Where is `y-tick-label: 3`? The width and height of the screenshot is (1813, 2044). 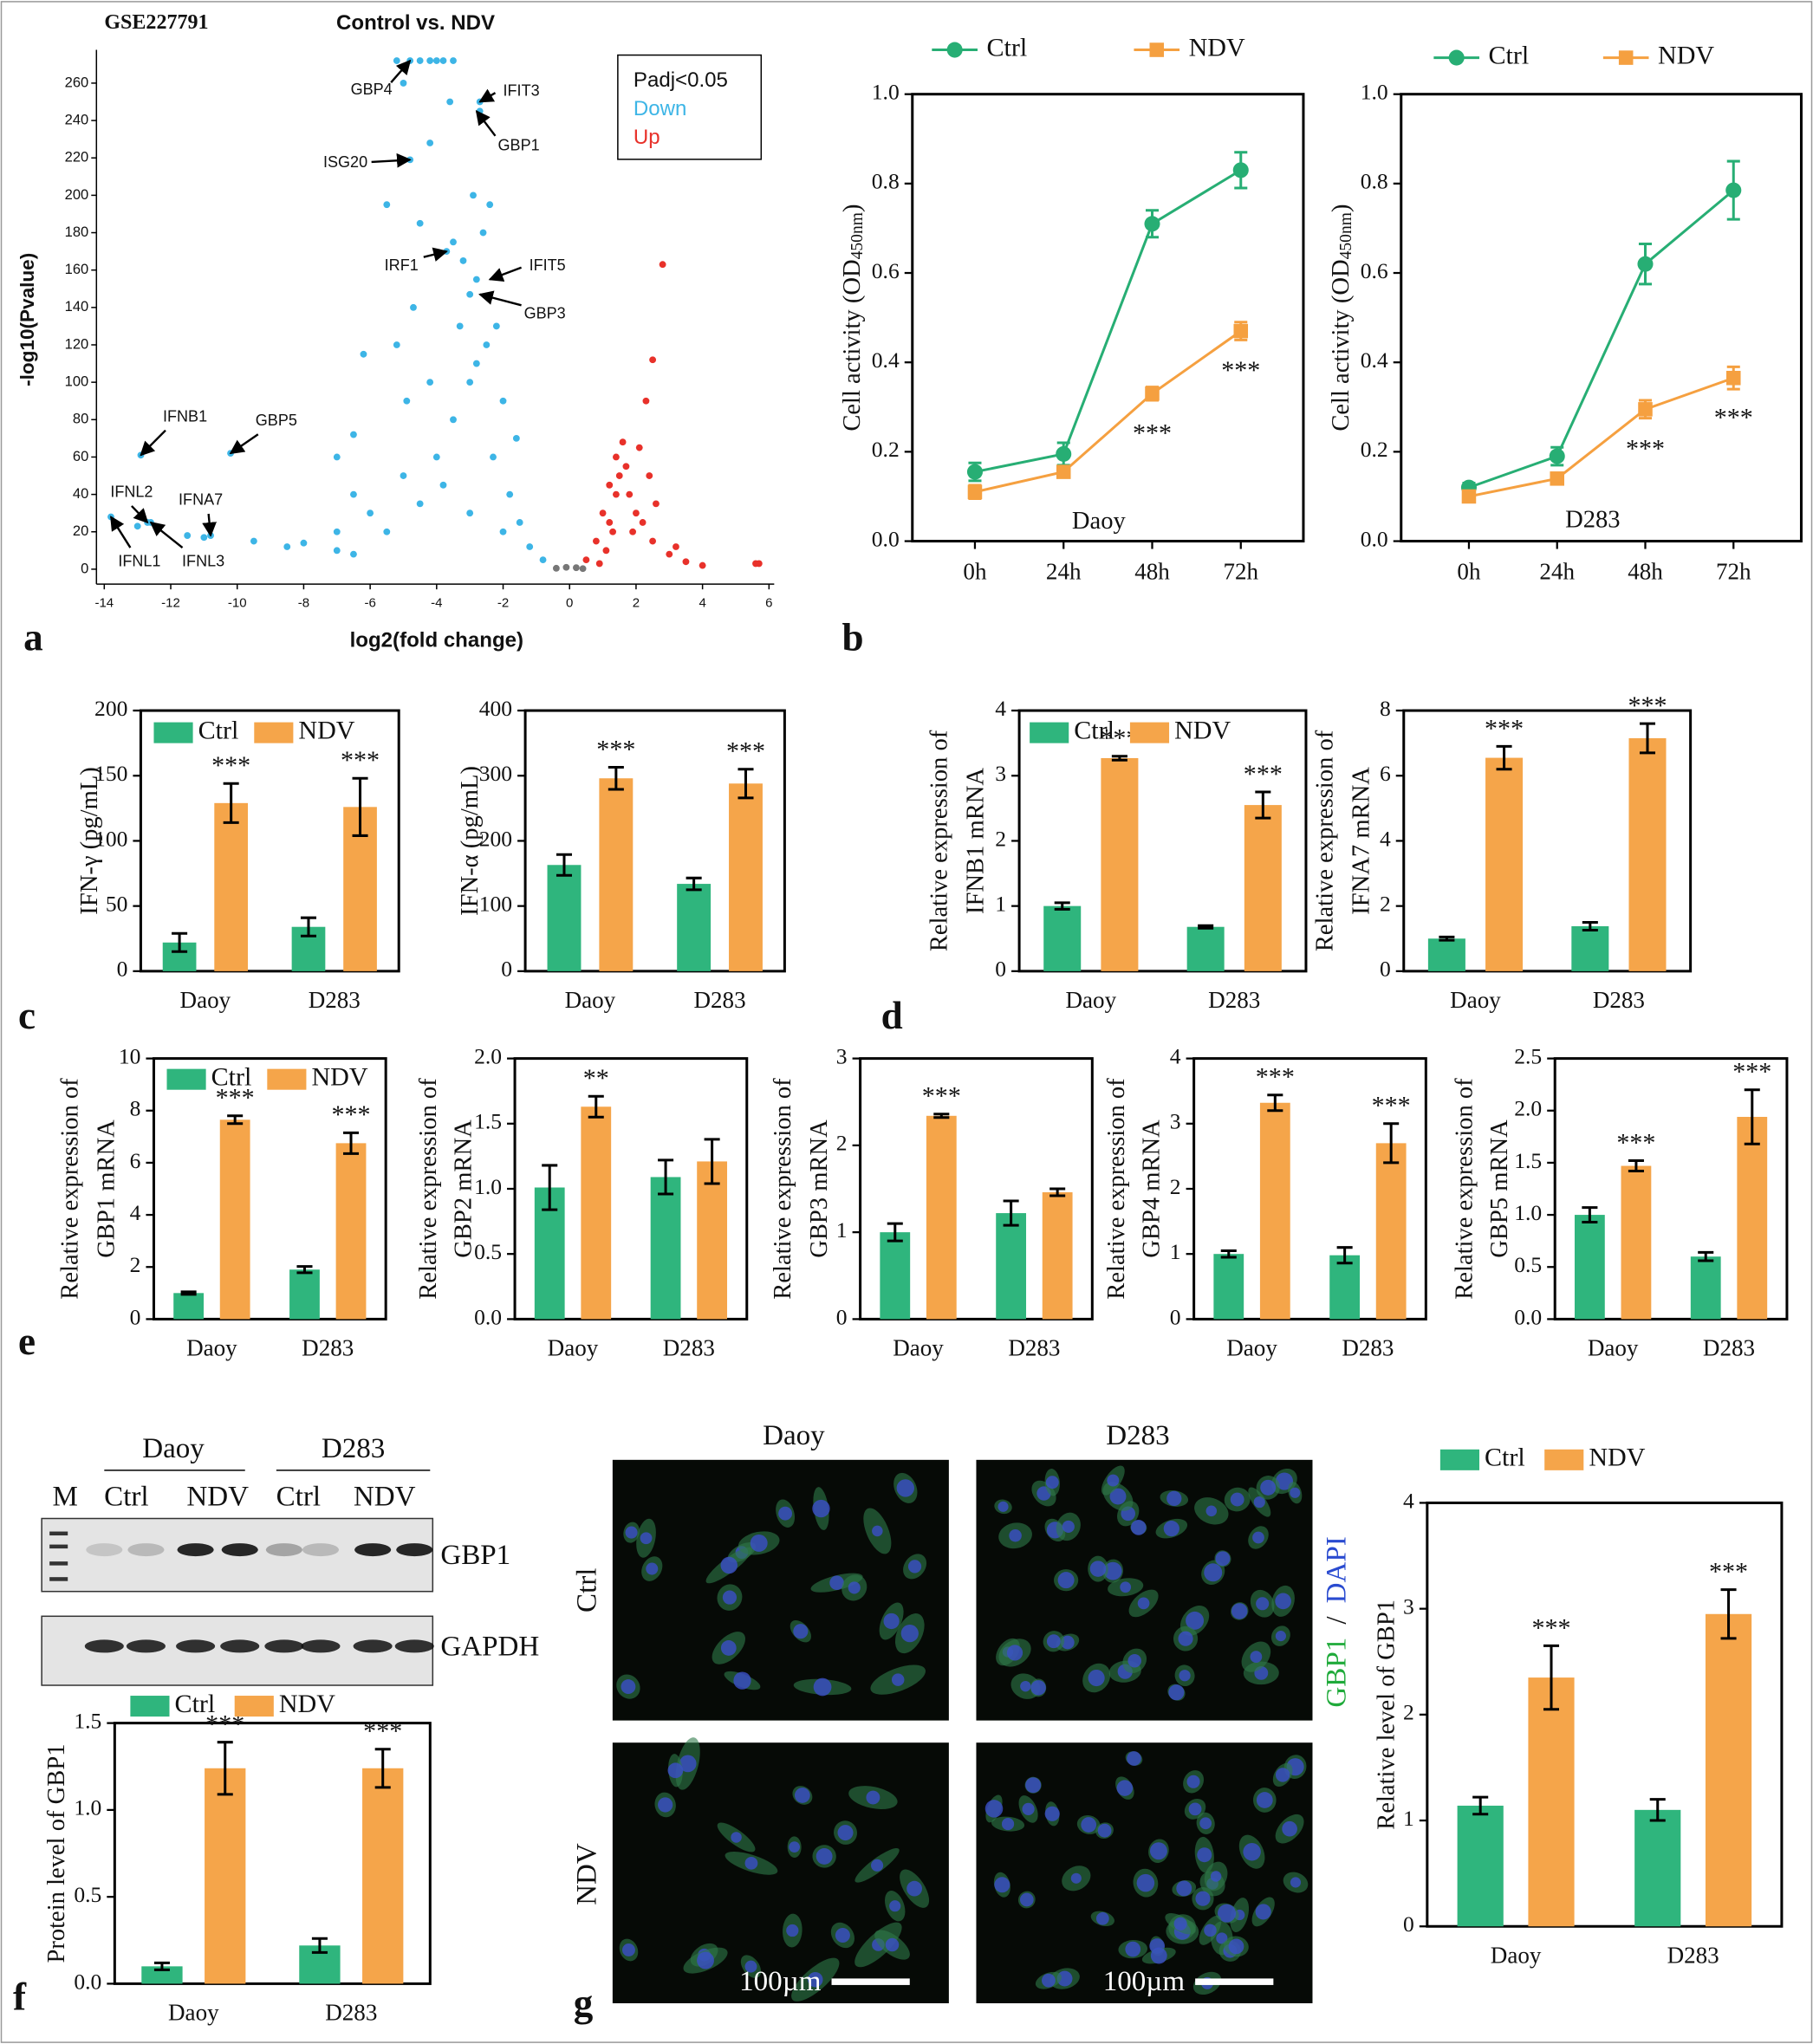 y-tick-label: 3 is located at coordinates (842, 1056).